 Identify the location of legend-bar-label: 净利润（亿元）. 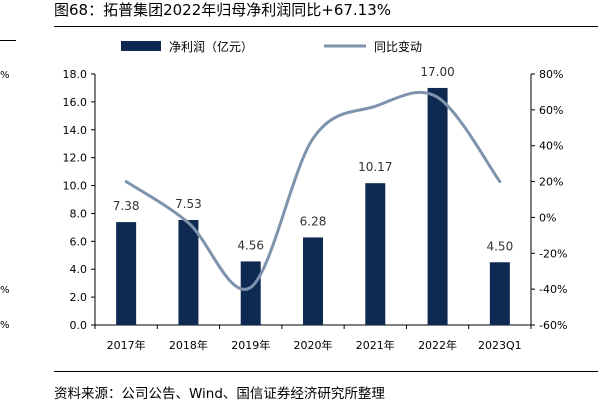
(211, 46).